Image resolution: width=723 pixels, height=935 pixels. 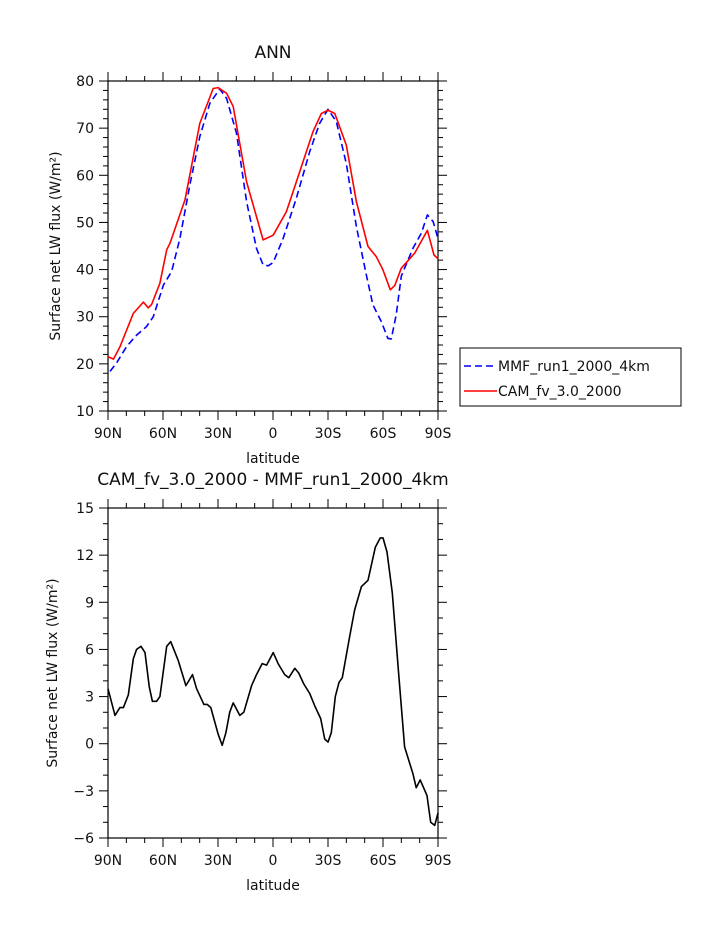 I want to click on bottom-chart-title: CAM_fv_3.0_2000 - MMF_run1_2000_4km, so click(x=272, y=480).